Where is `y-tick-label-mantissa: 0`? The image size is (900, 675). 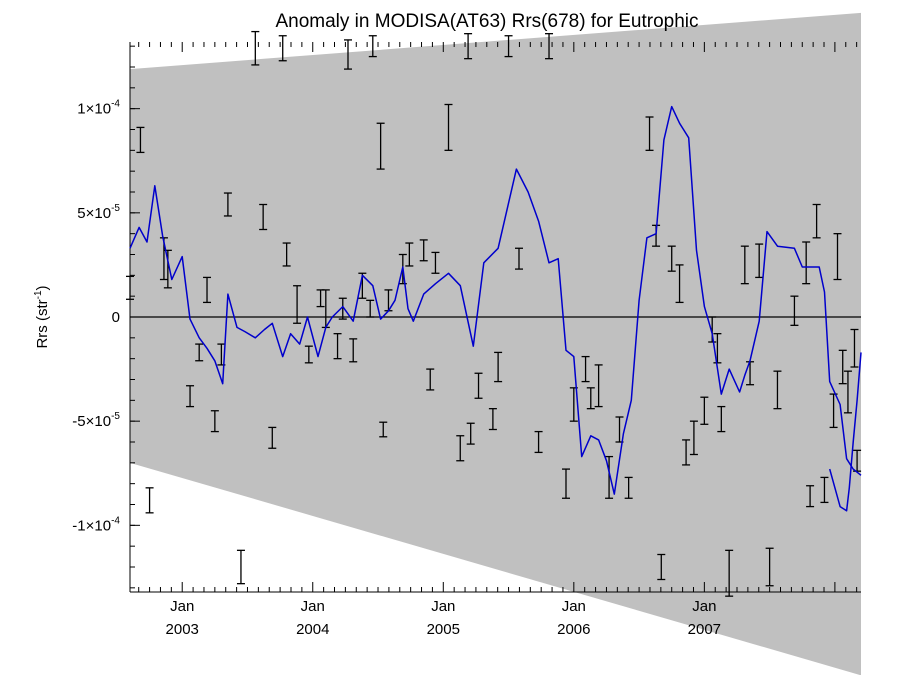 y-tick-label-mantissa: 0 is located at coordinates (116, 317).